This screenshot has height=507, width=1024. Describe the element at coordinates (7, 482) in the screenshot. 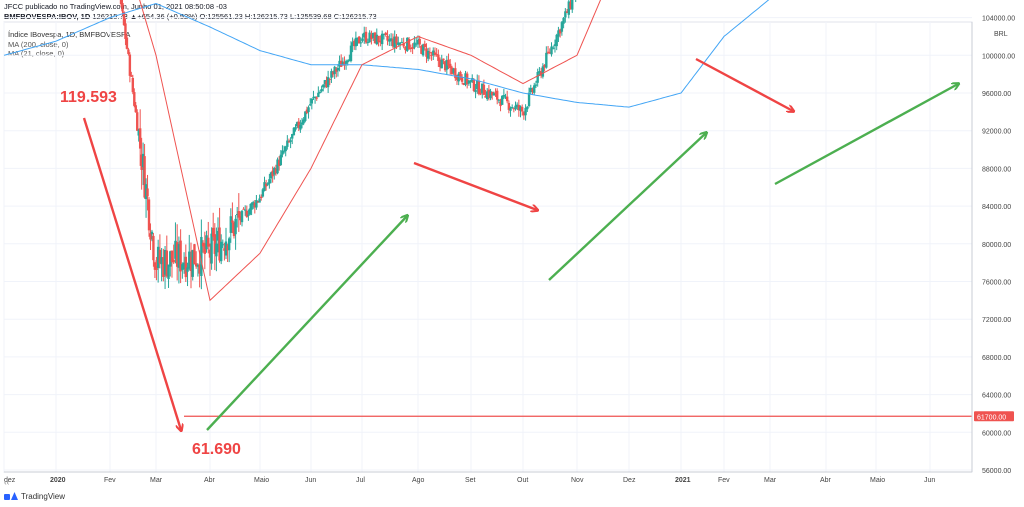

I see `scroll-left-icon: ‹‹` at that location.